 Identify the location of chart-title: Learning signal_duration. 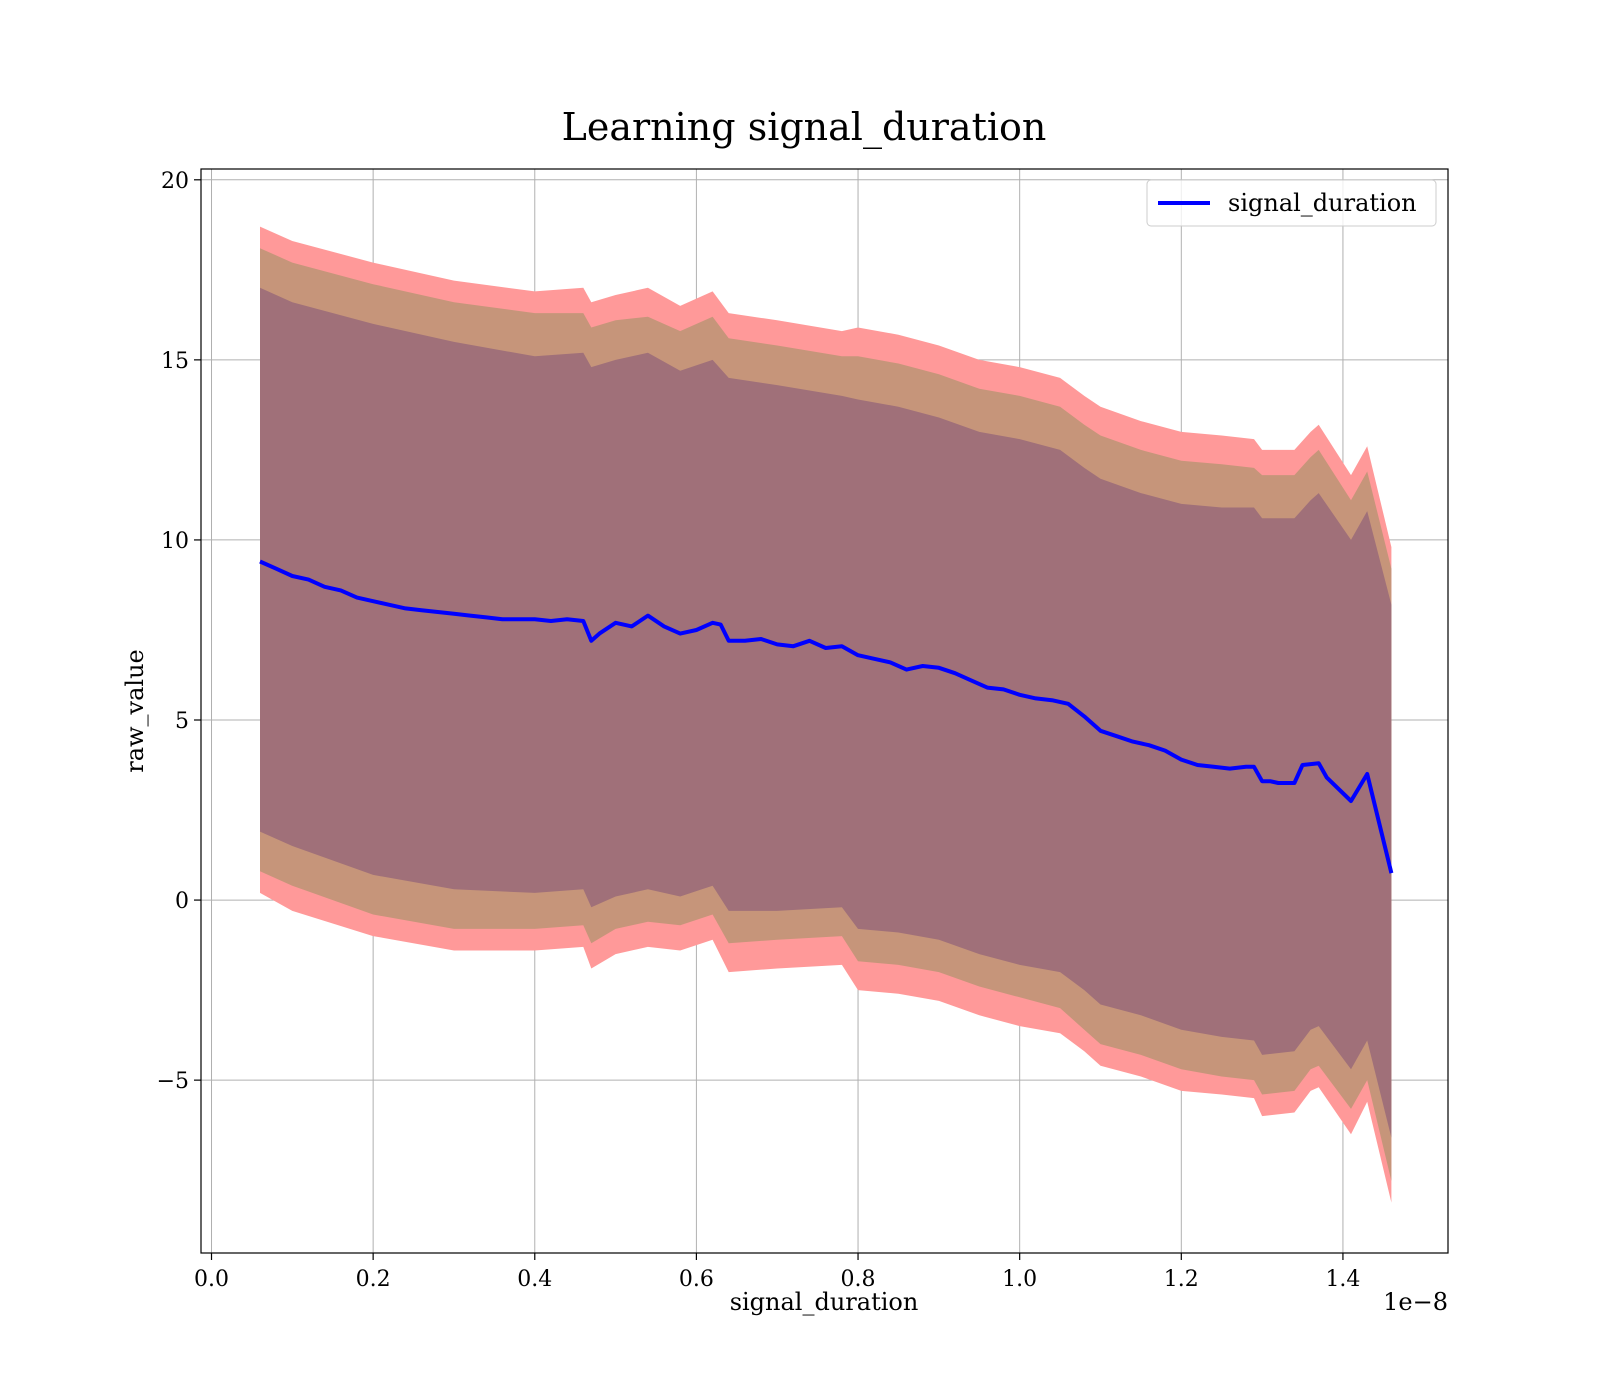
(804, 127).